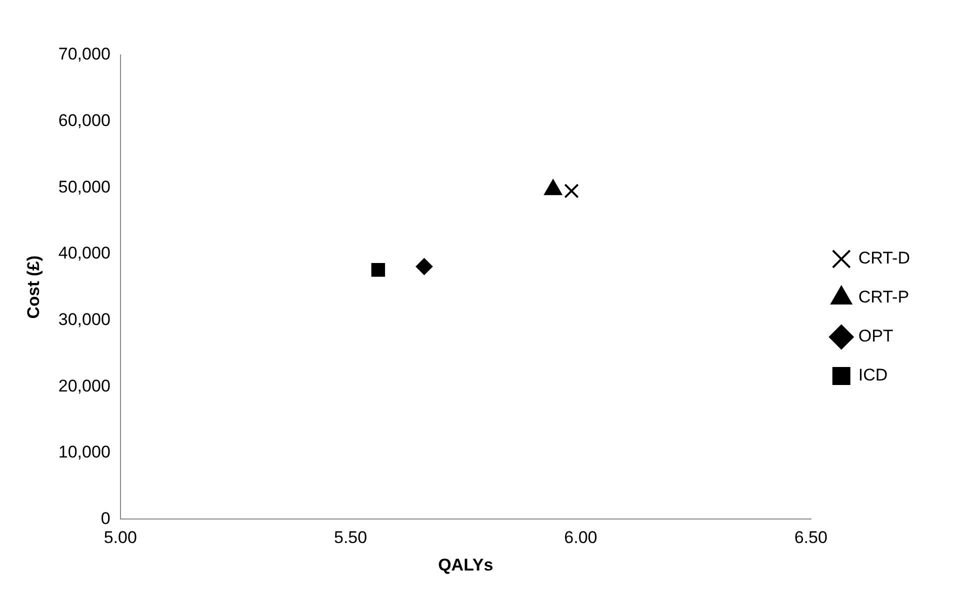  I want to click on y-tick-label: 30,000, so click(84, 319).